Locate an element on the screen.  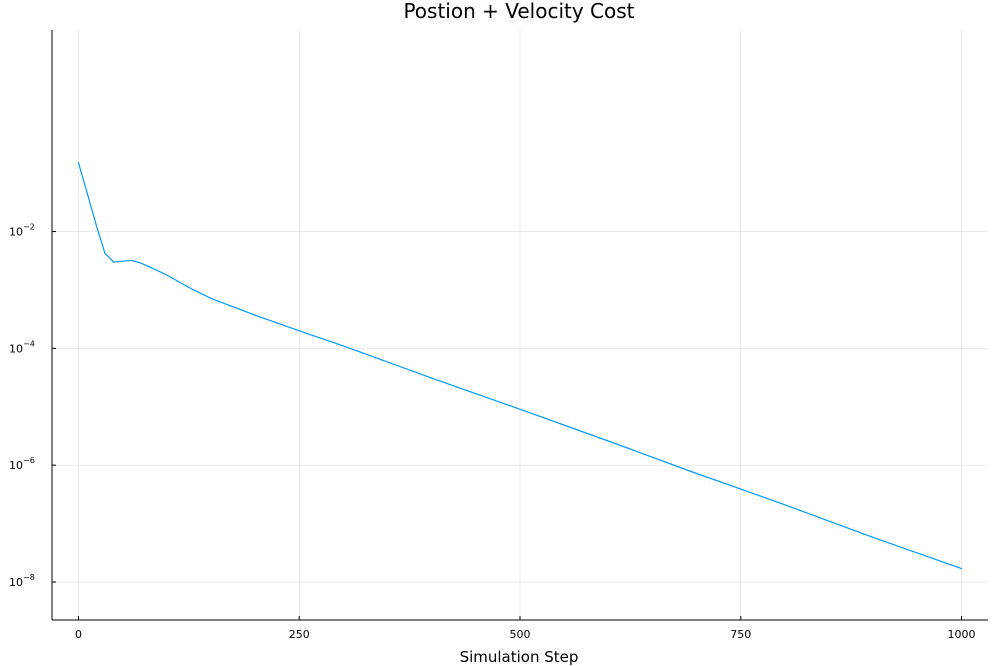
x-tick-label: 0 is located at coordinates (78, 634).